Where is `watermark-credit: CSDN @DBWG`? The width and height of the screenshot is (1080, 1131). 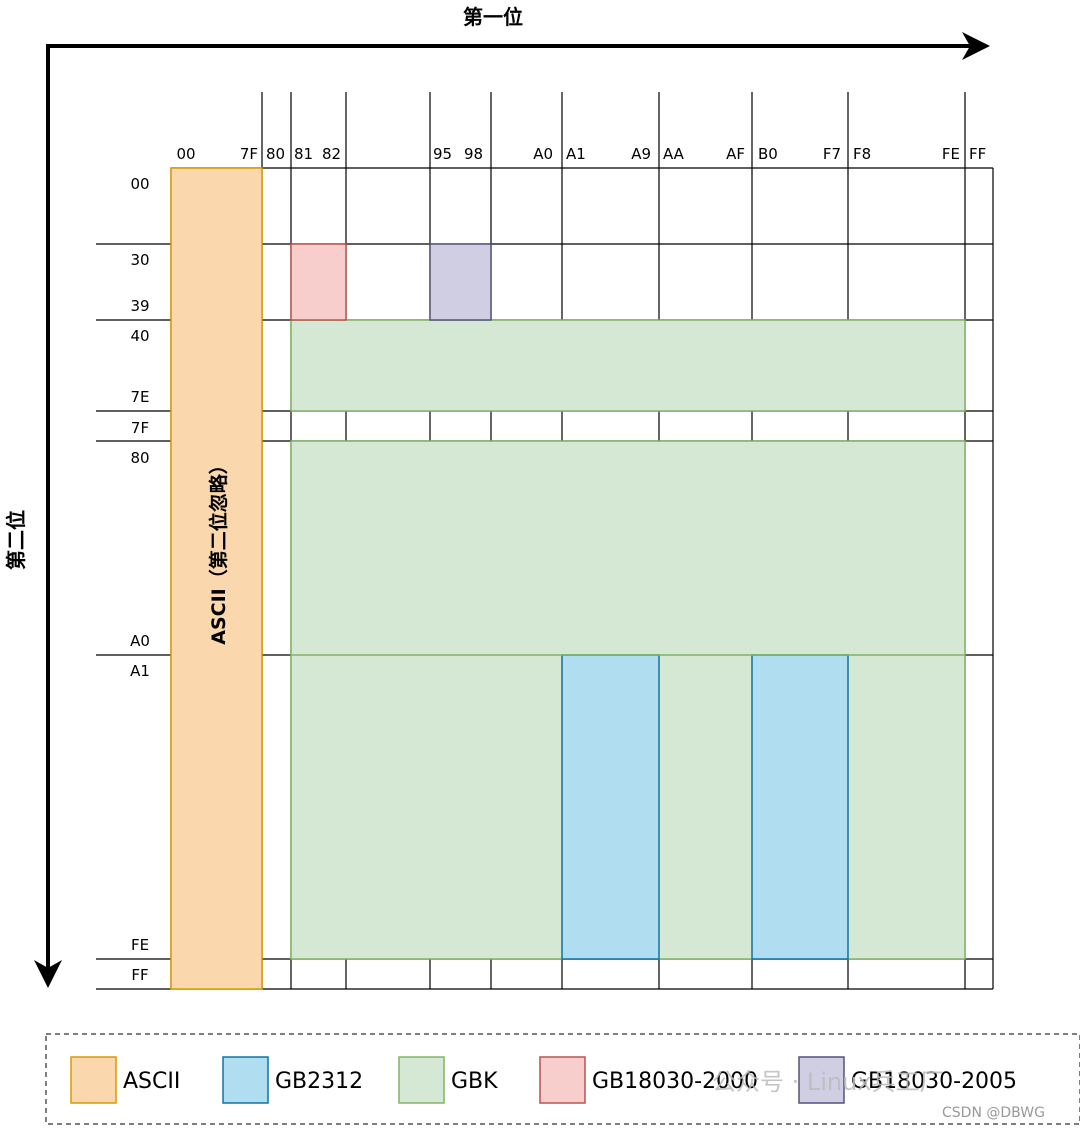
watermark-credit: CSDN @DBWG is located at coordinates (993, 1113).